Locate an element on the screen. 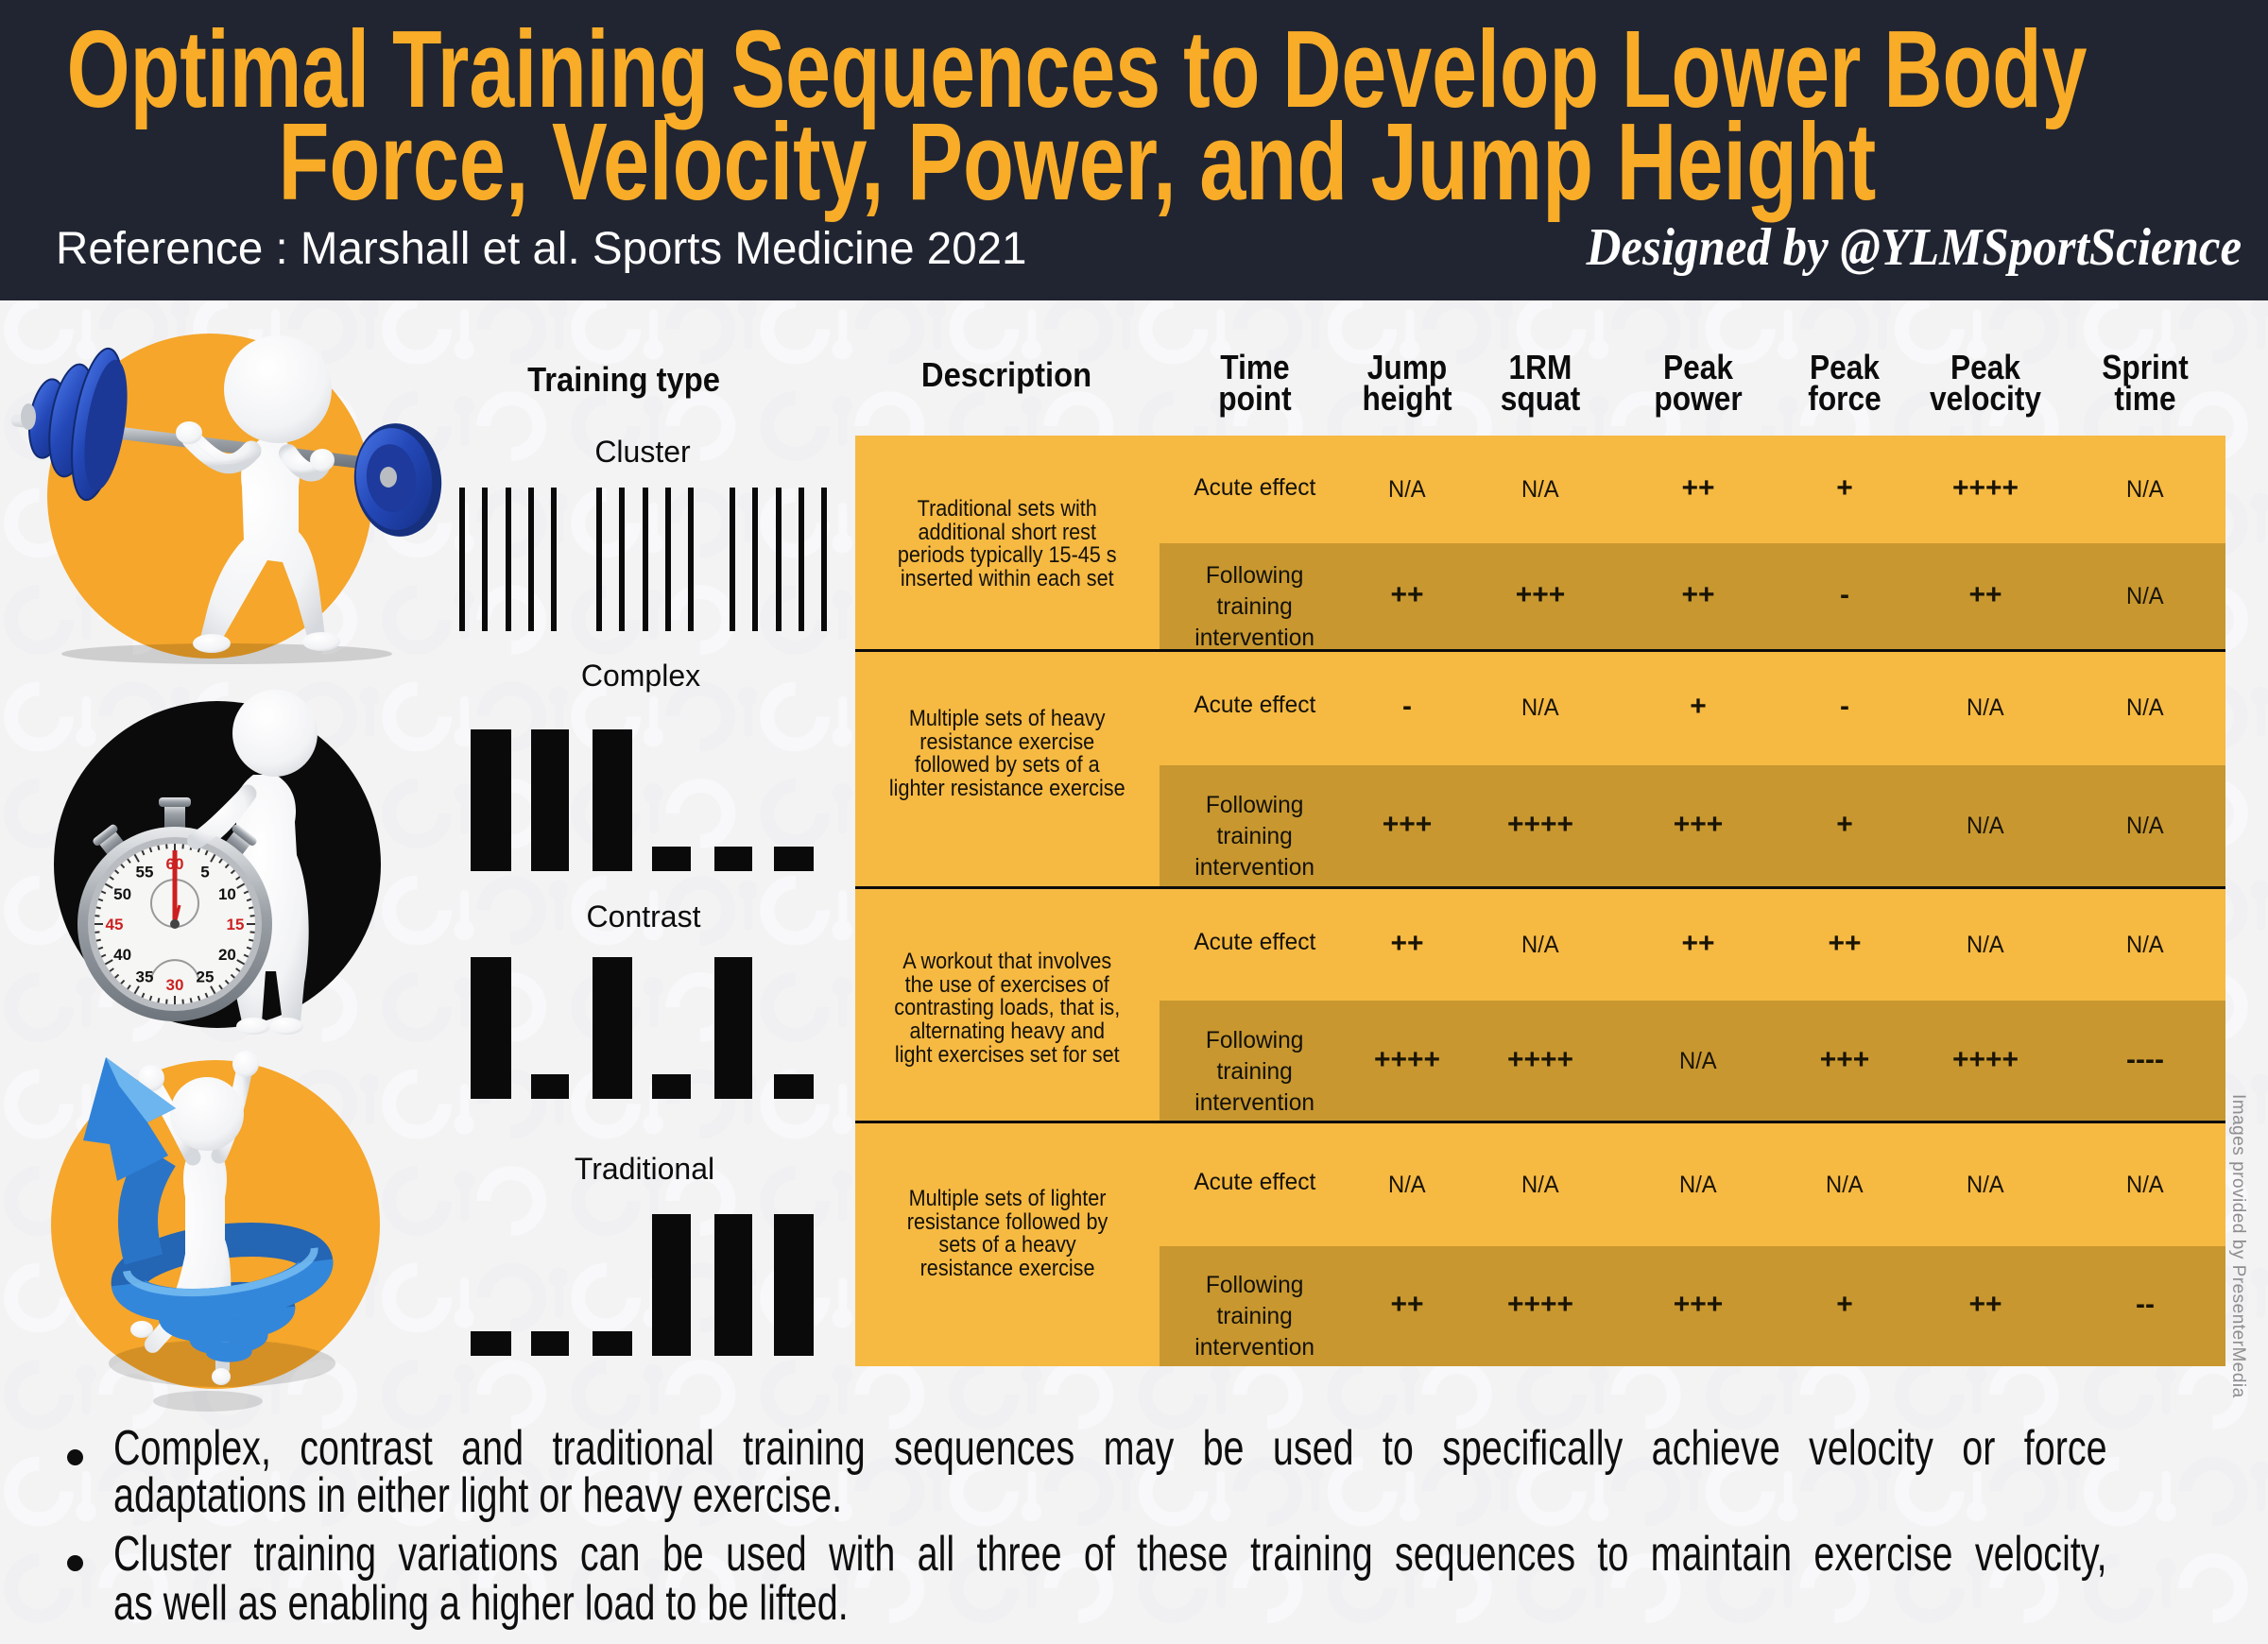  svg-text: 15 is located at coordinates (236, 924).